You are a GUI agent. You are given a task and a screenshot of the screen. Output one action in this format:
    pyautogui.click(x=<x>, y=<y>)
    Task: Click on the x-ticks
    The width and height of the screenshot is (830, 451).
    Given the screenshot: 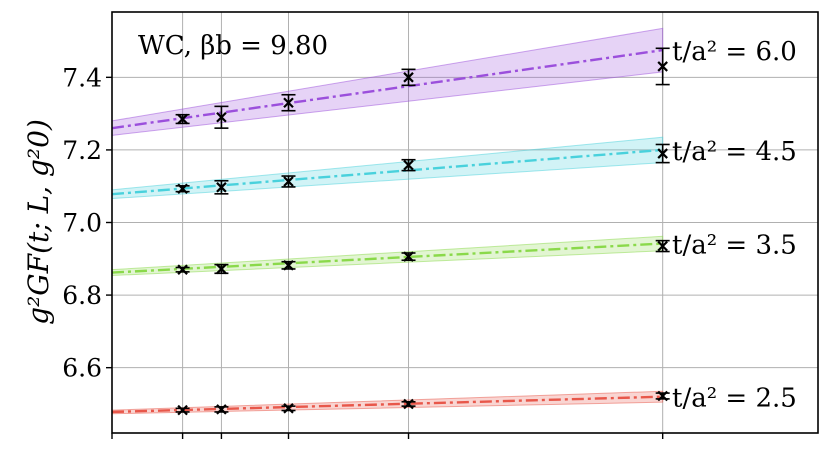 What is the action you would take?
    pyautogui.click(x=387, y=436)
    